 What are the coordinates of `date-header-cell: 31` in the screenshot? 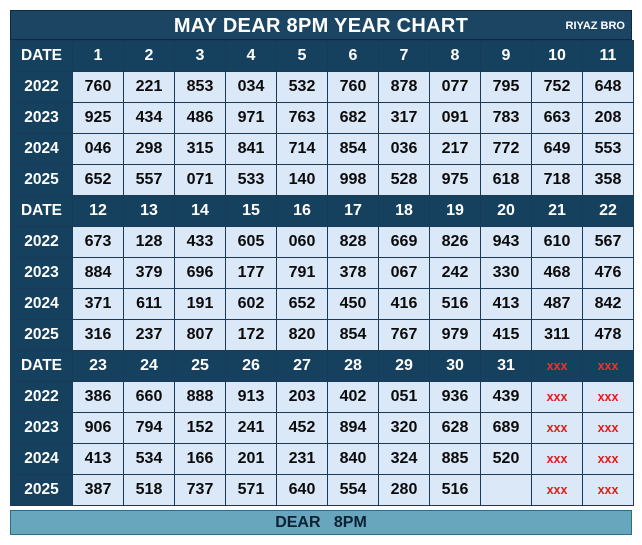 It's located at (506, 366).